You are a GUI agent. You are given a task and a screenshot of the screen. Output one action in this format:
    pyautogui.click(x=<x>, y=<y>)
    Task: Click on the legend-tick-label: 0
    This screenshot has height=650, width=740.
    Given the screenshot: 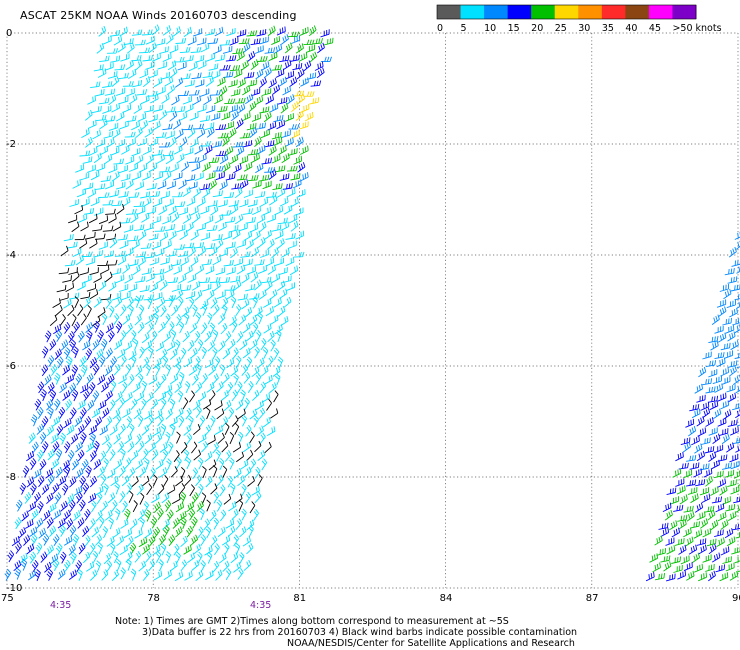 What is the action you would take?
    pyautogui.click(x=440, y=28)
    